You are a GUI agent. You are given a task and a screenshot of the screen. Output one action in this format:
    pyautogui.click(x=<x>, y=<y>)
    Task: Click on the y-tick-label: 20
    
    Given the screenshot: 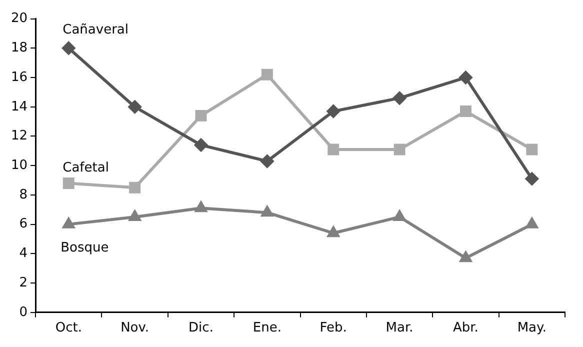 What is the action you would take?
    pyautogui.click(x=19, y=18)
    